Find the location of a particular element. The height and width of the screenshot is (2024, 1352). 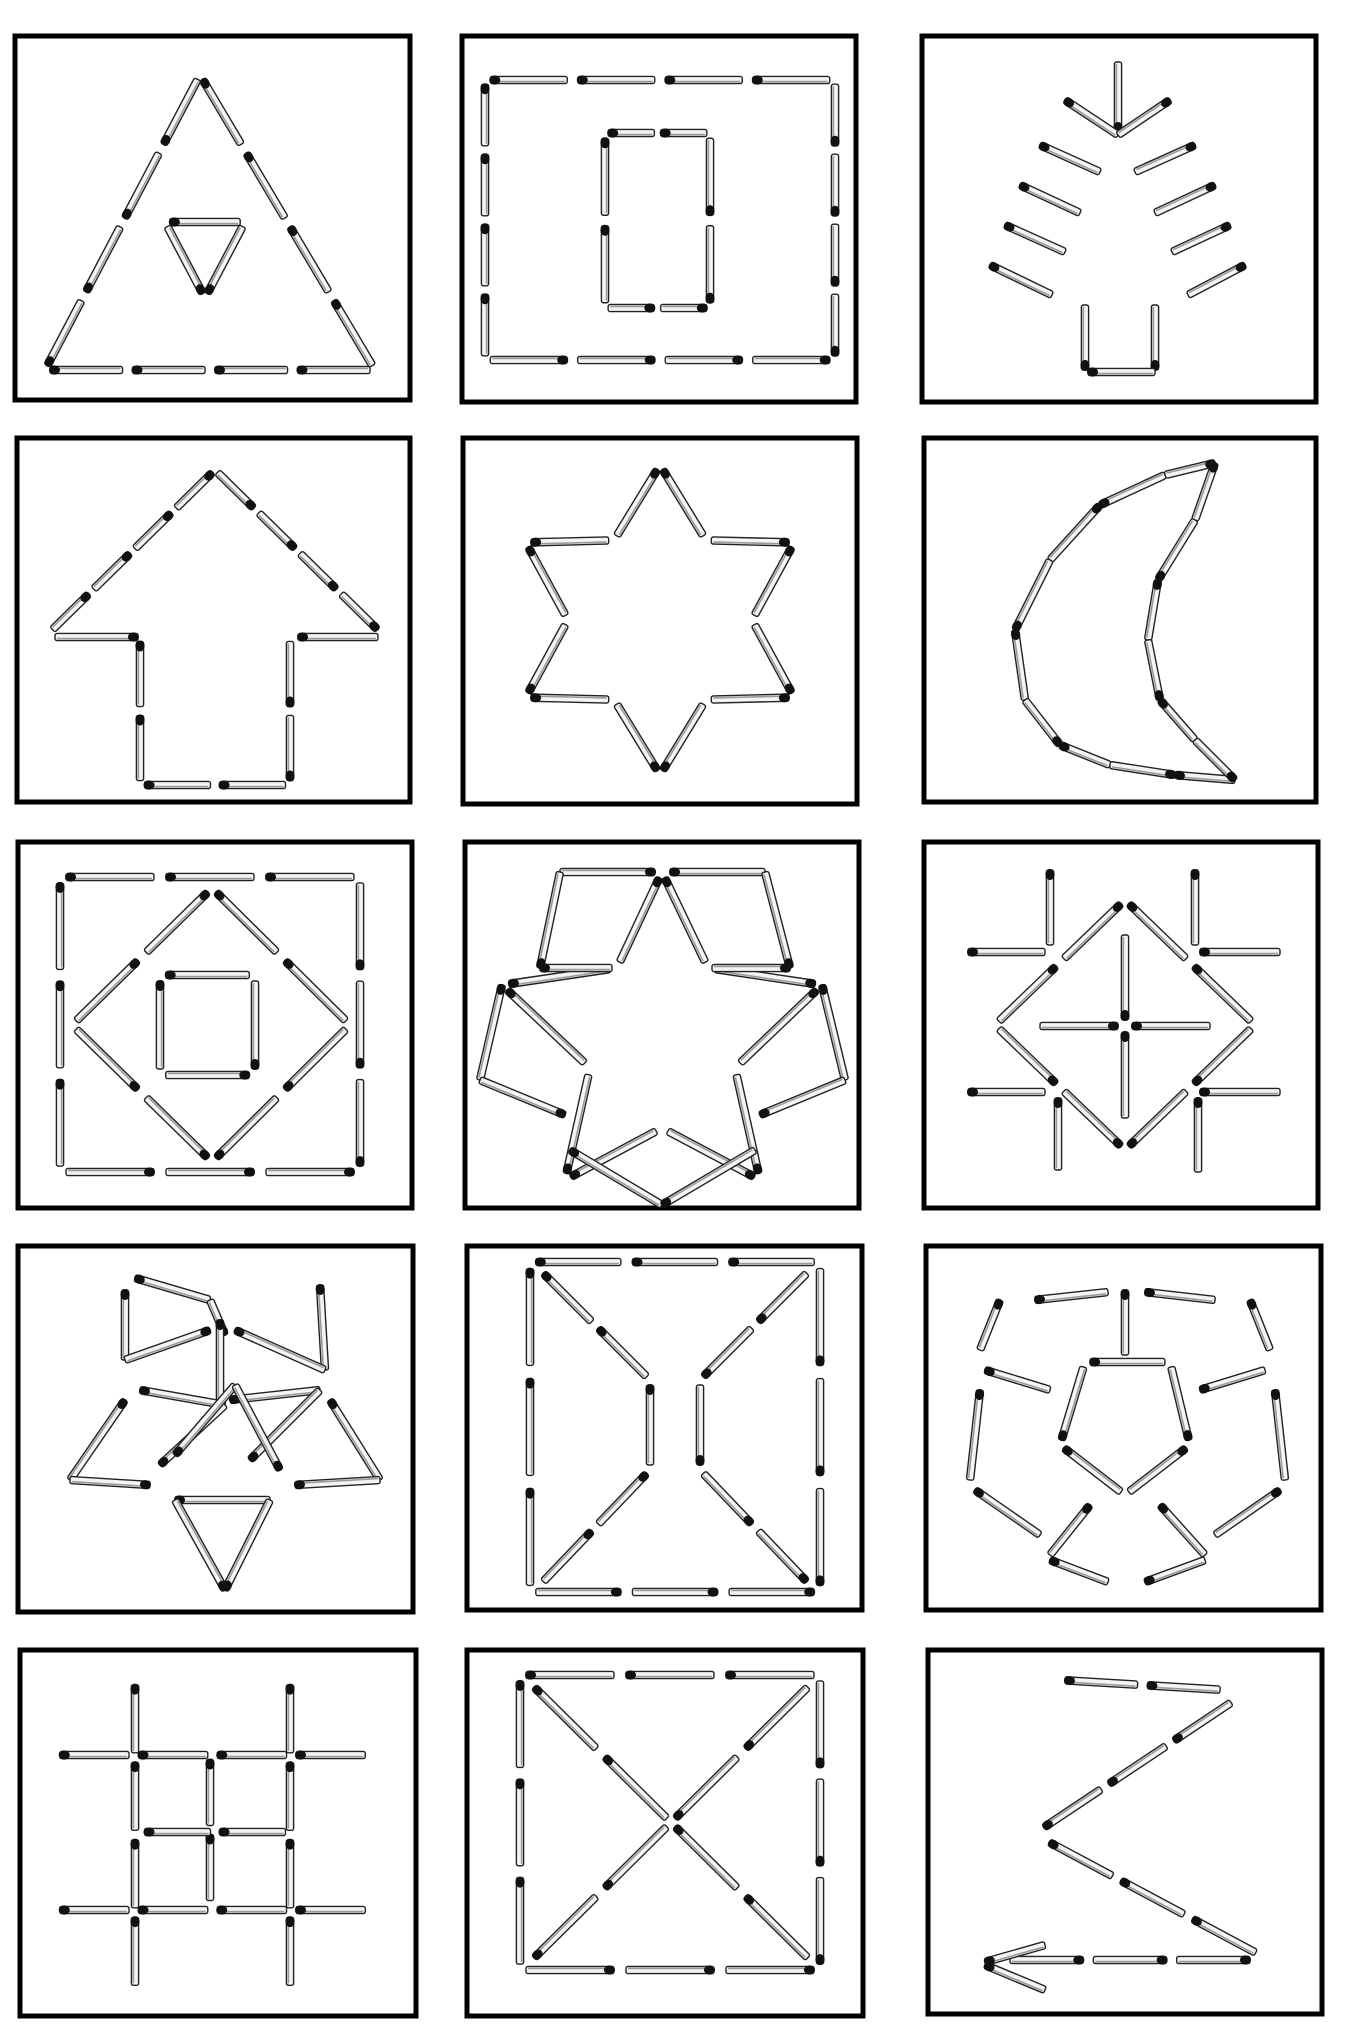

pentagon-ball is located at coordinates (1127, 1436).